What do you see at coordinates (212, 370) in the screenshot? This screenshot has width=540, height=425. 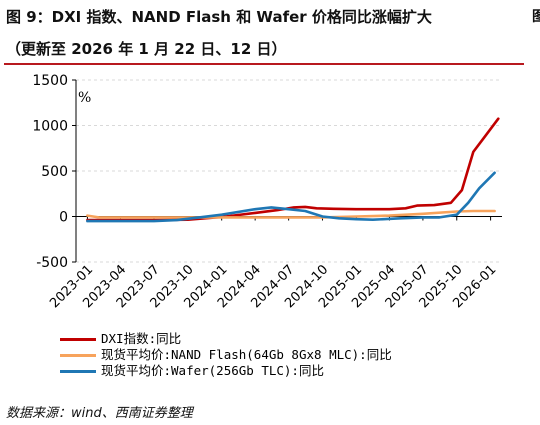 I see `legend-label: 现货平均价:Wafer(256Gb TLC):同比` at bounding box center [212, 370].